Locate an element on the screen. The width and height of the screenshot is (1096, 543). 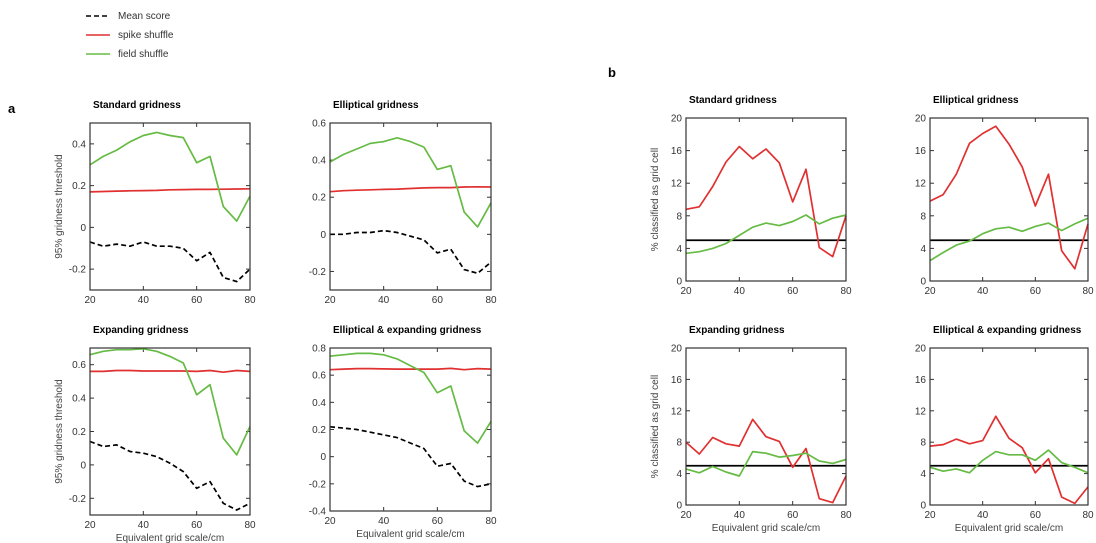
legend: Mean score spike shuffle field shuffle is located at coordinates (130, 35).